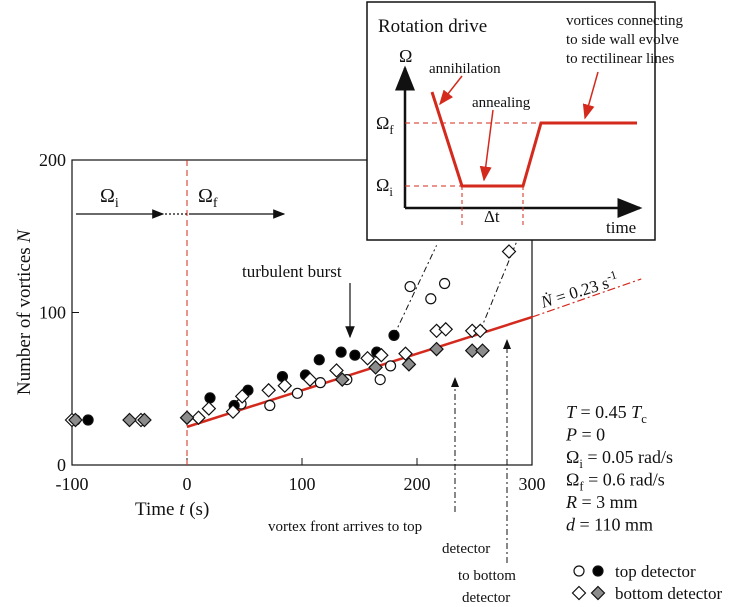 The height and width of the screenshot is (607, 751). I want to click on front-label: vortex front arrives to top, so click(345, 527).